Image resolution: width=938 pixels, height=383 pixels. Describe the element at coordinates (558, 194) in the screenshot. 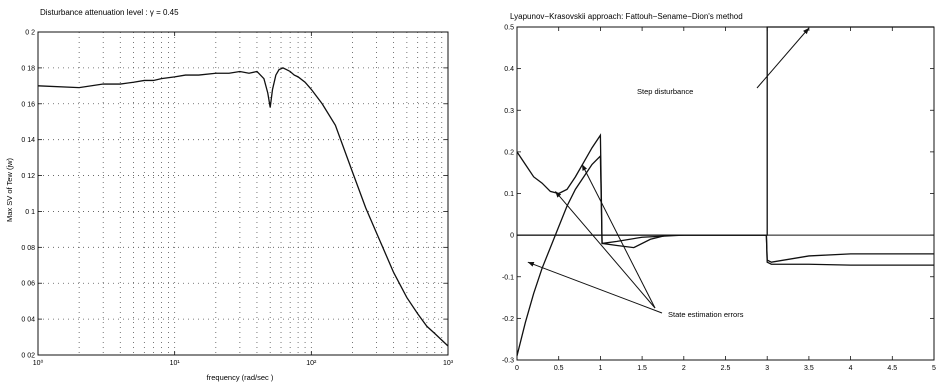

I see `arrow-state-error-1-head` at that location.